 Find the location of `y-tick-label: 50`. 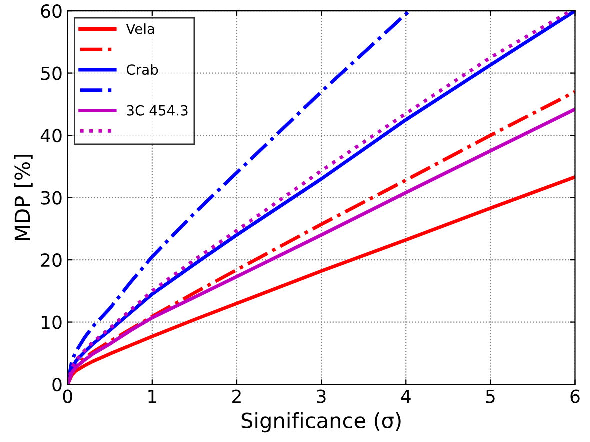

y-tick-label: 50 is located at coordinates (51, 73).